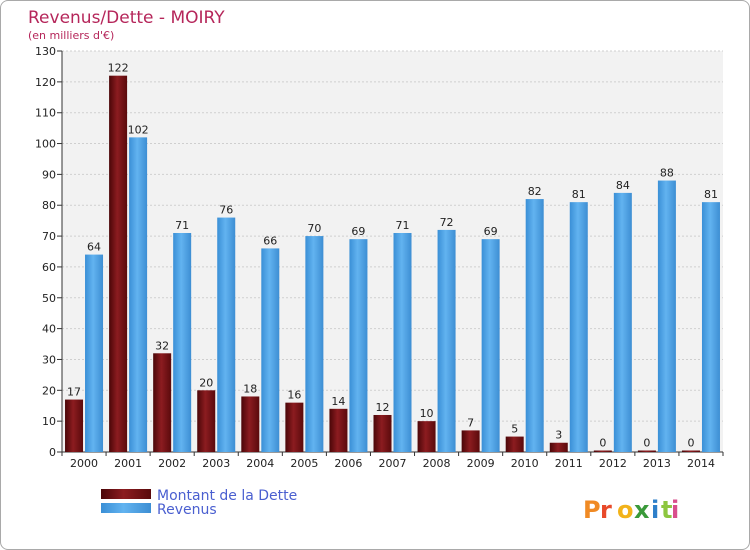 The image size is (750, 550). Describe the element at coordinates (49, 205) in the screenshot. I see `y-tick-label: 80` at that location.